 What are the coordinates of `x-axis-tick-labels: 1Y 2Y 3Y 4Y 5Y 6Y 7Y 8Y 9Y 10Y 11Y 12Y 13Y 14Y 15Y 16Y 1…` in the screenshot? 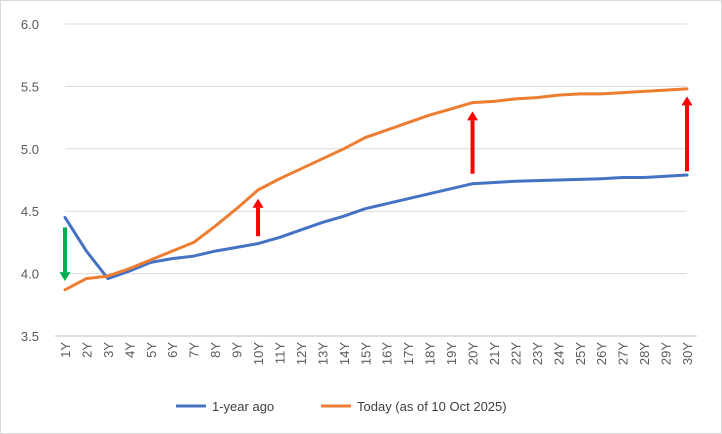 It's located at (376, 353).